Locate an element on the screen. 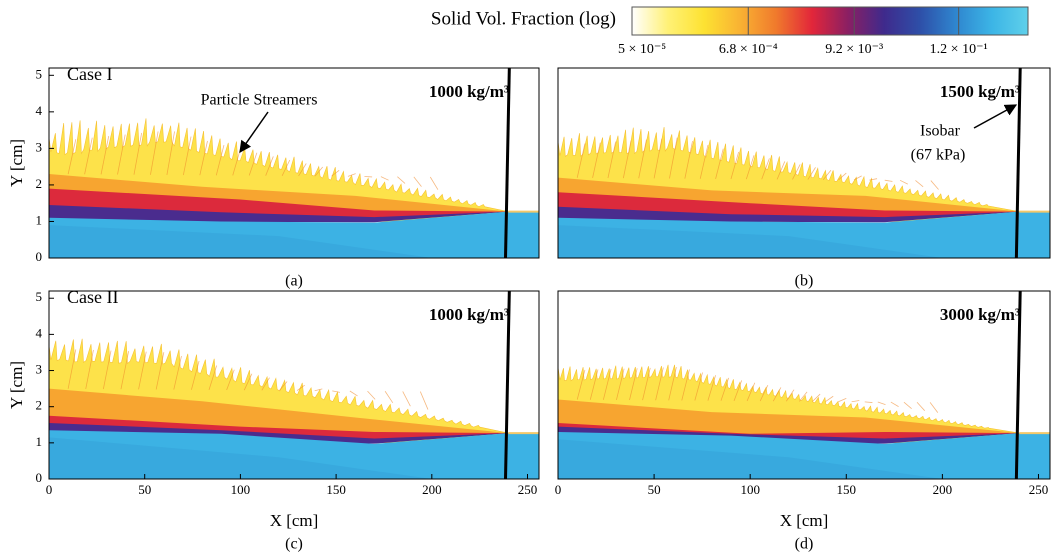  density-label: 1000 kg/m³ is located at coordinates (469, 314).